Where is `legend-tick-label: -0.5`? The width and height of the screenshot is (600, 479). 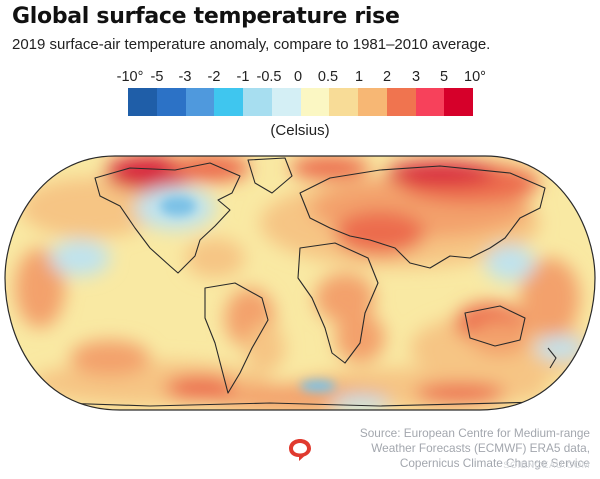
legend-tick-label: -0.5 is located at coordinates (269, 77).